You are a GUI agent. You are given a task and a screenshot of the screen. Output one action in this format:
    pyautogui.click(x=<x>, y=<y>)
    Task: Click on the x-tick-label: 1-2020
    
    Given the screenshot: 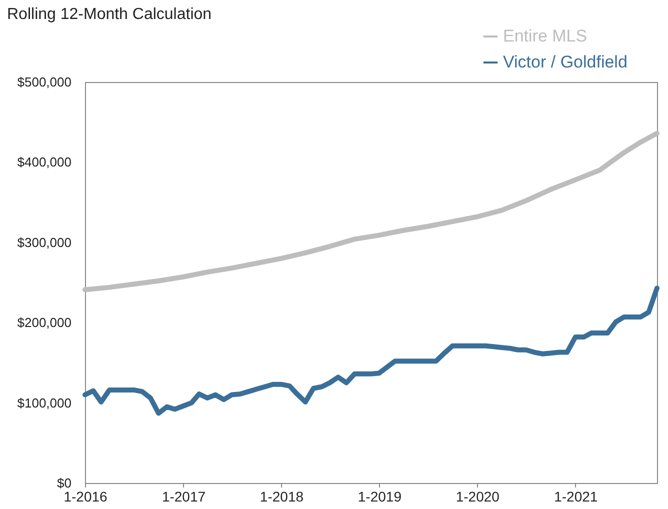 What is the action you would take?
    pyautogui.click(x=478, y=496)
    